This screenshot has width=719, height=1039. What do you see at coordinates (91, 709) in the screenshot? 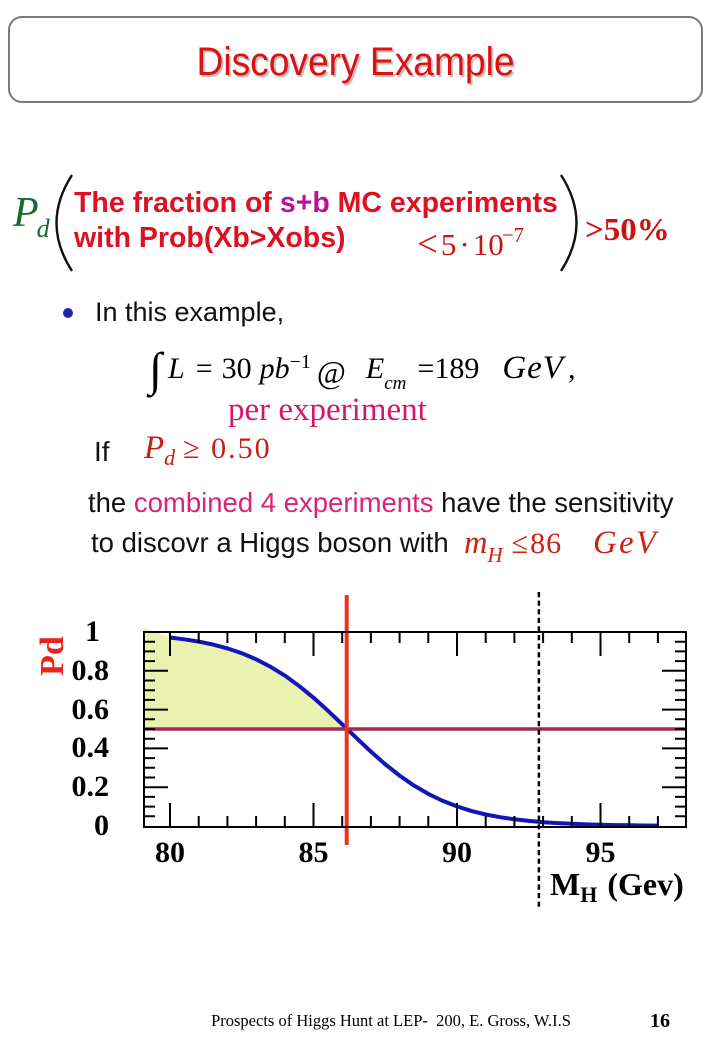
I see `svg-text: 0.6` at bounding box center [91, 709].